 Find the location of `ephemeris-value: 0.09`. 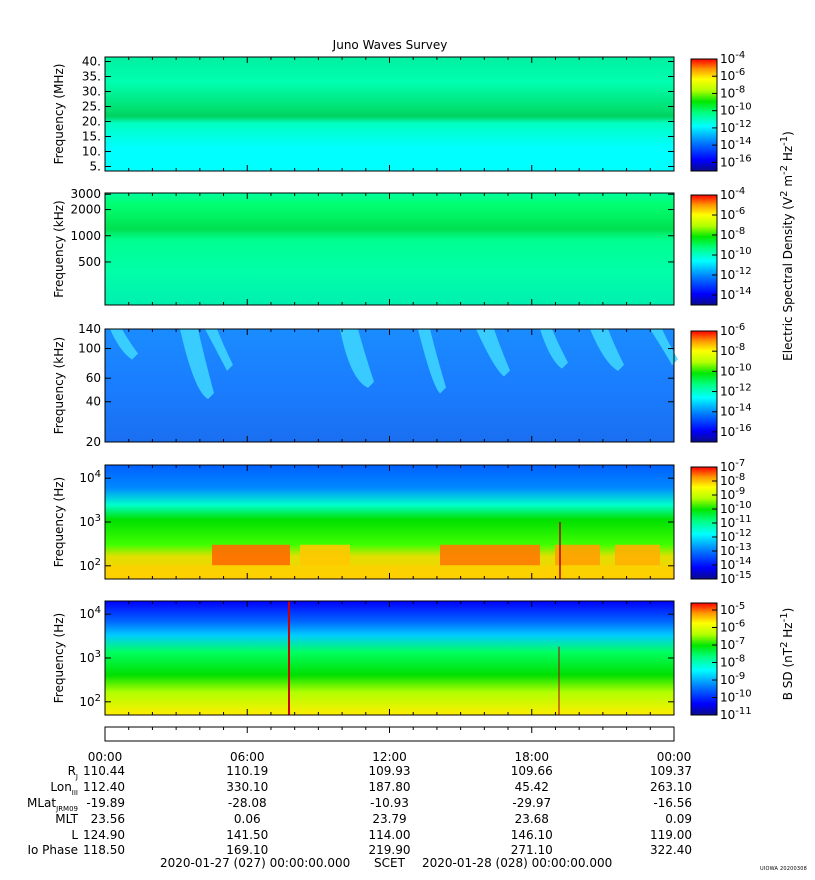

ephemeris-value: 0.09 is located at coordinates (678, 819).